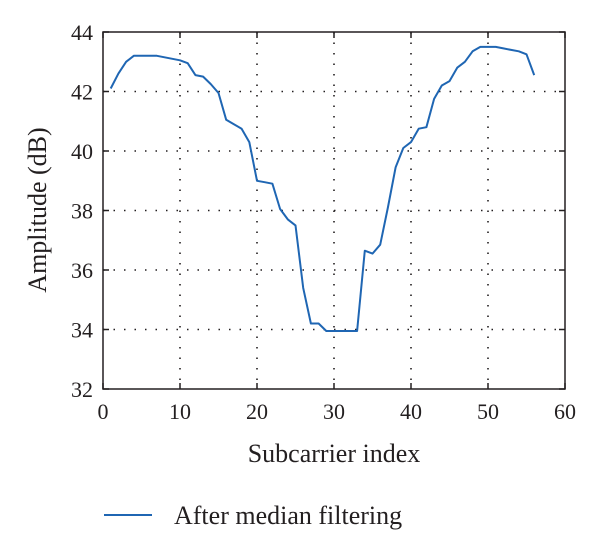  Describe the element at coordinates (411, 411) in the screenshot. I see `x-tick-label: 40` at that location.